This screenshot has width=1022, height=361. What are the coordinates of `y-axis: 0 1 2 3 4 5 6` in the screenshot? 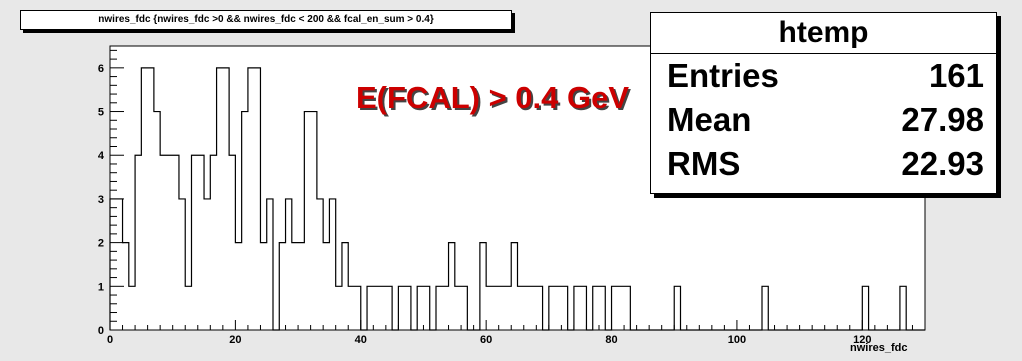 It's located at (111, 191).